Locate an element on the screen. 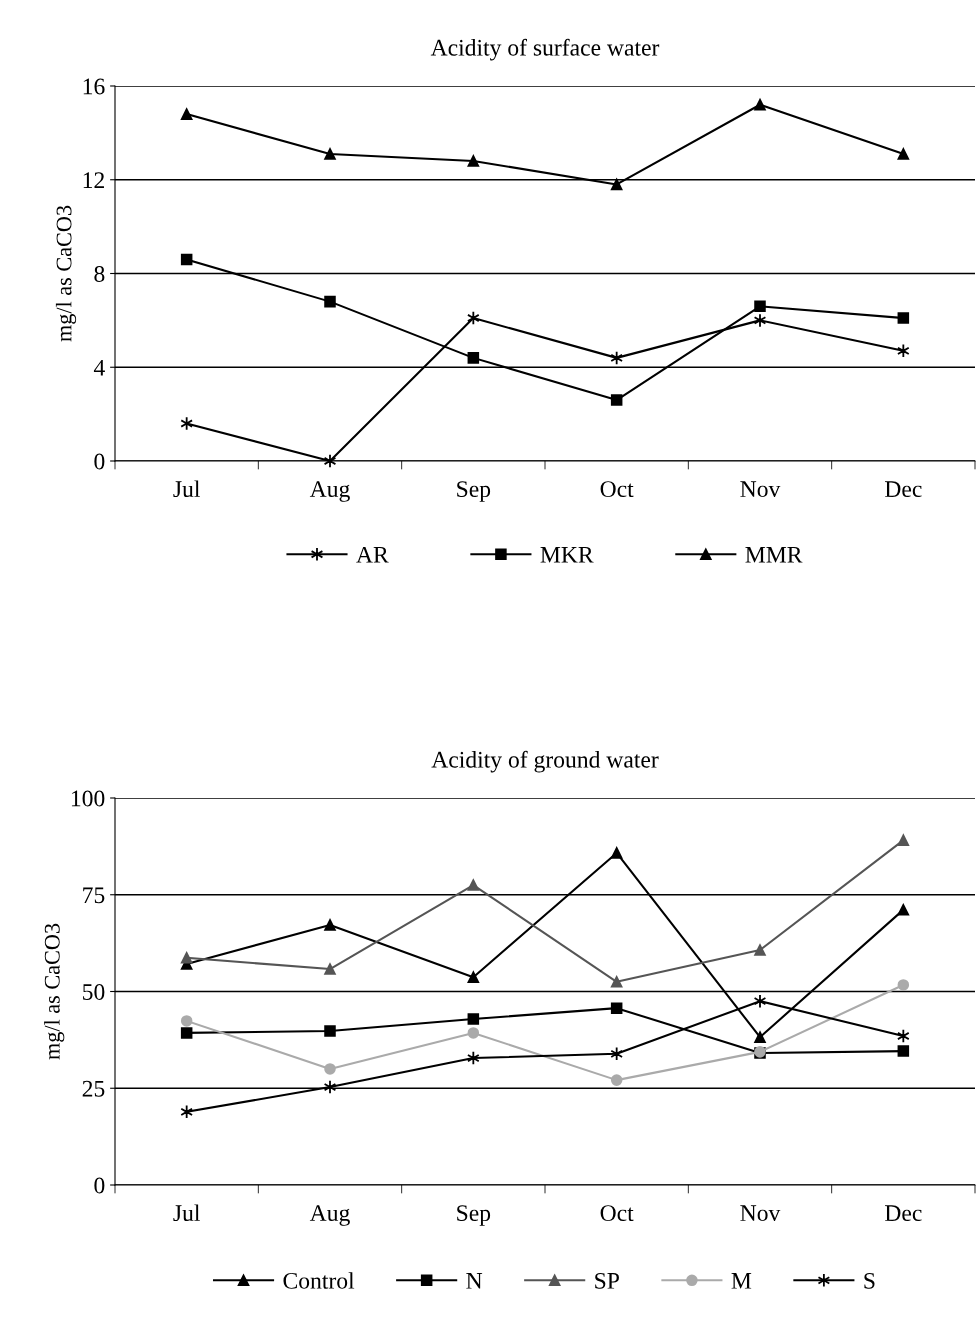 The image size is (980, 1323). y-tick-label: 50 is located at coordinates (94, 991).